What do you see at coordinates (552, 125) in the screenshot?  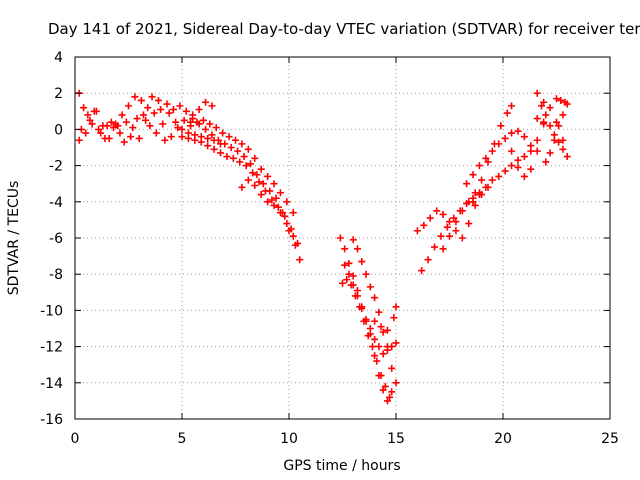 I see `series-track-s` at bounding box center [552, 125].